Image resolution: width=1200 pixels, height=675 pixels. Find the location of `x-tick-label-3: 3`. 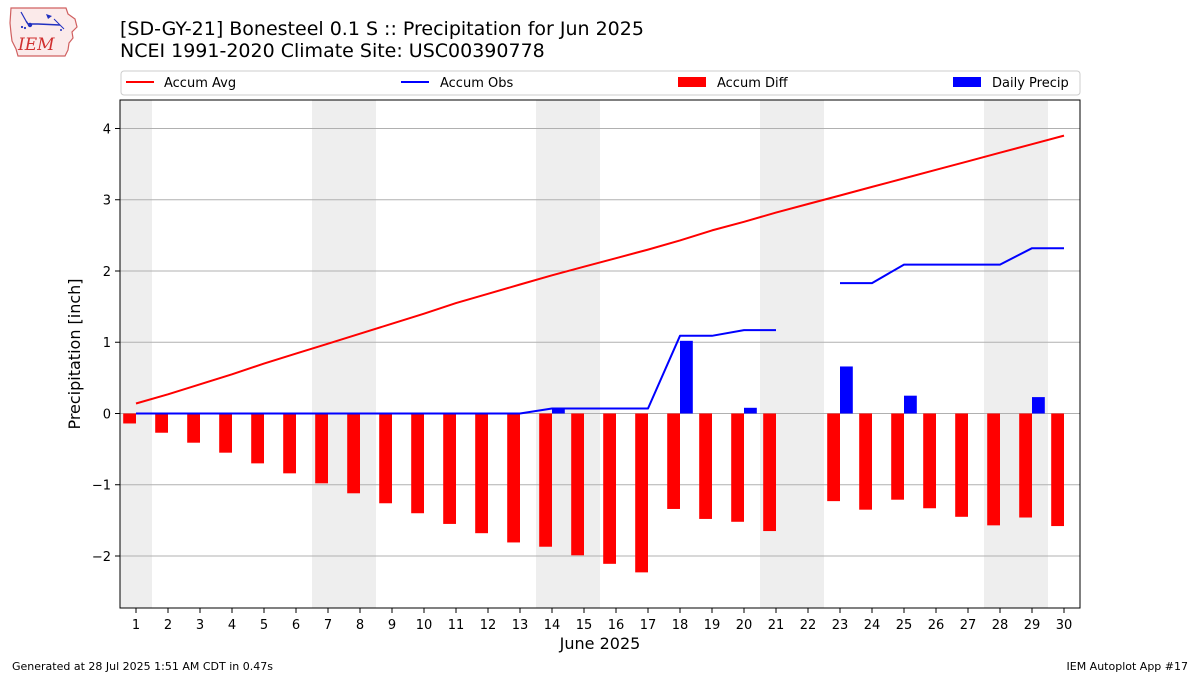

x-tick-label-3: 3 is located at coordinates (200, 625).